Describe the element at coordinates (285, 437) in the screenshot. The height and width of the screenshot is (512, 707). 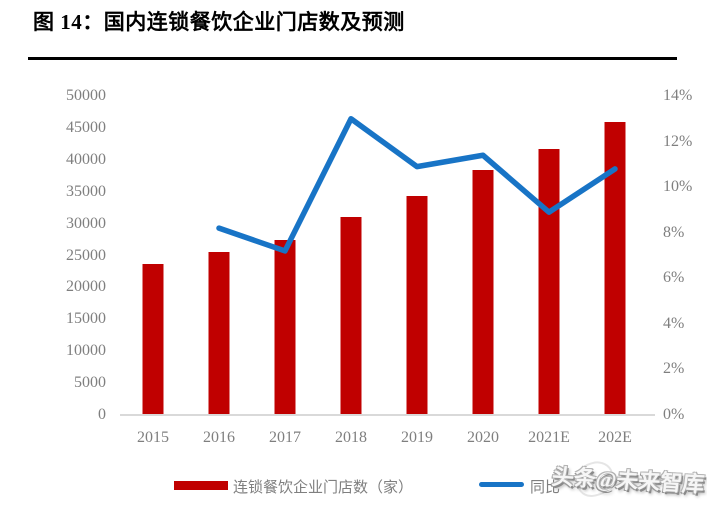
I see `x-label-2017: 2017` at that location.